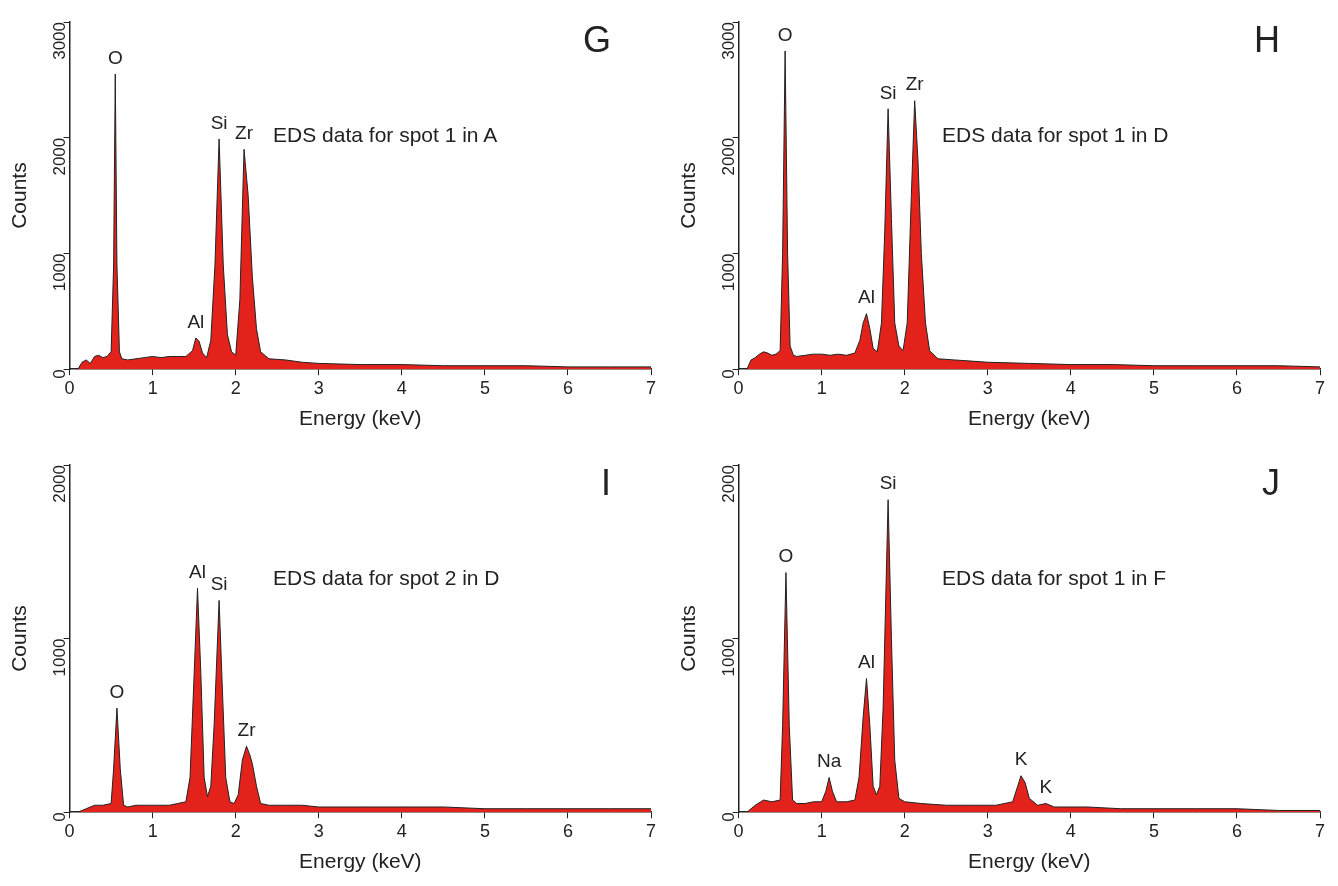 This screenshot has height=886, width=1338. Describe the element at coordinates (596, 39) in the screenshot. I see `chart-title: G` at that location.